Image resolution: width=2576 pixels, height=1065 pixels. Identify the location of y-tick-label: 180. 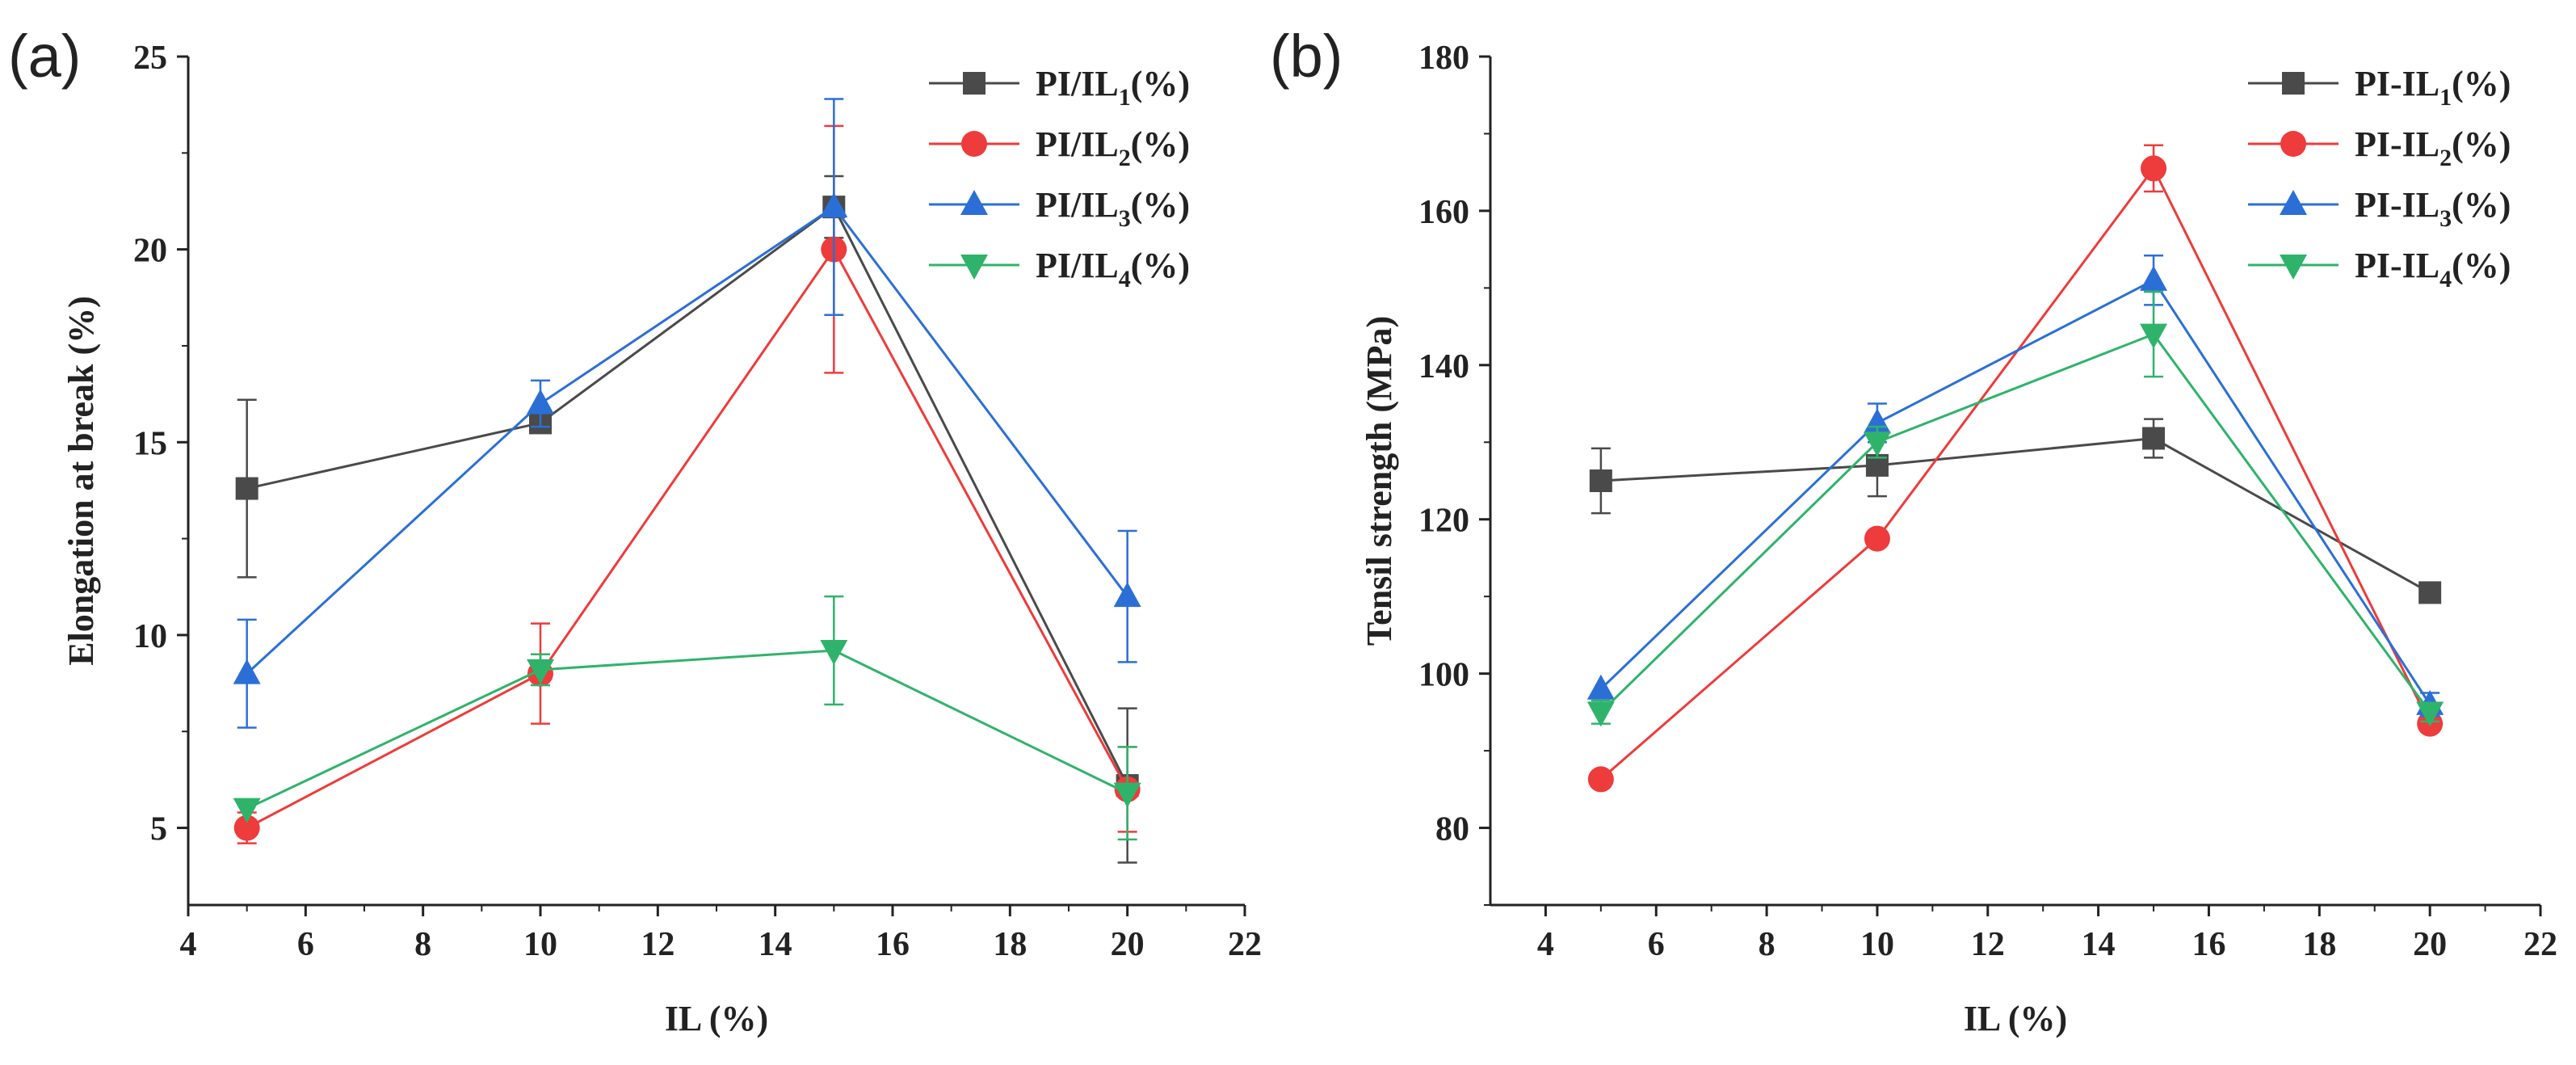
(1443, 59).